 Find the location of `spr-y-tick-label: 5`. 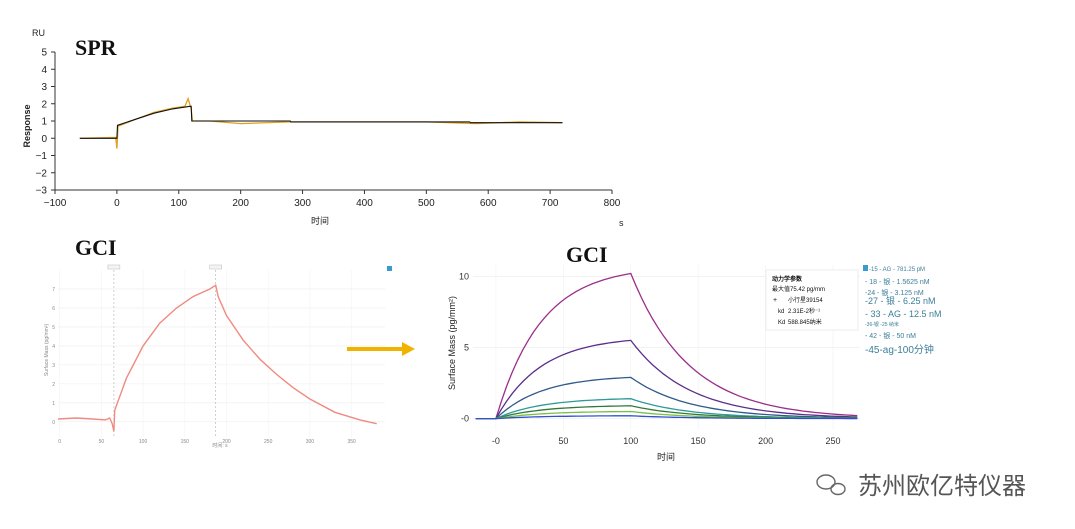

spr-y-tick-label: 5 is located at coordinates (44, 53).